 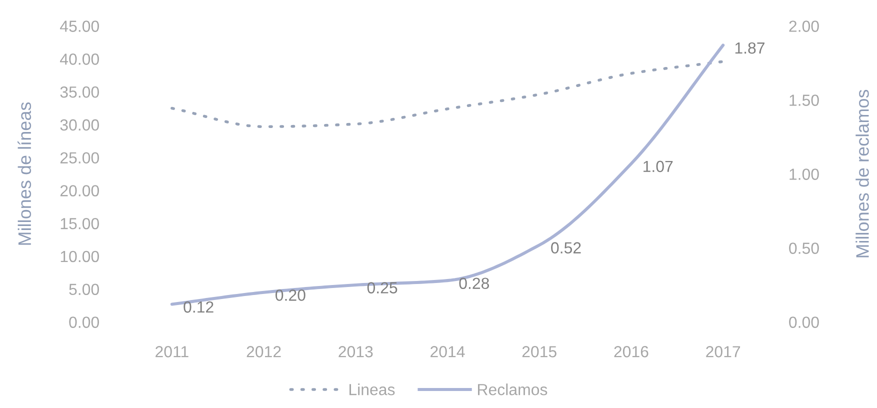 What do you see at coordinates (658, 166) in the screenshot?
I see `data-label: 1.07` at bounding box center [658, 166].